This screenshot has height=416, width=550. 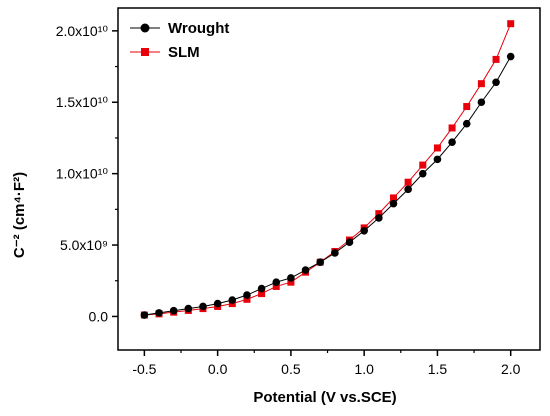 I want to click on legend: Wrought SLM, so click(x=179, y=40).